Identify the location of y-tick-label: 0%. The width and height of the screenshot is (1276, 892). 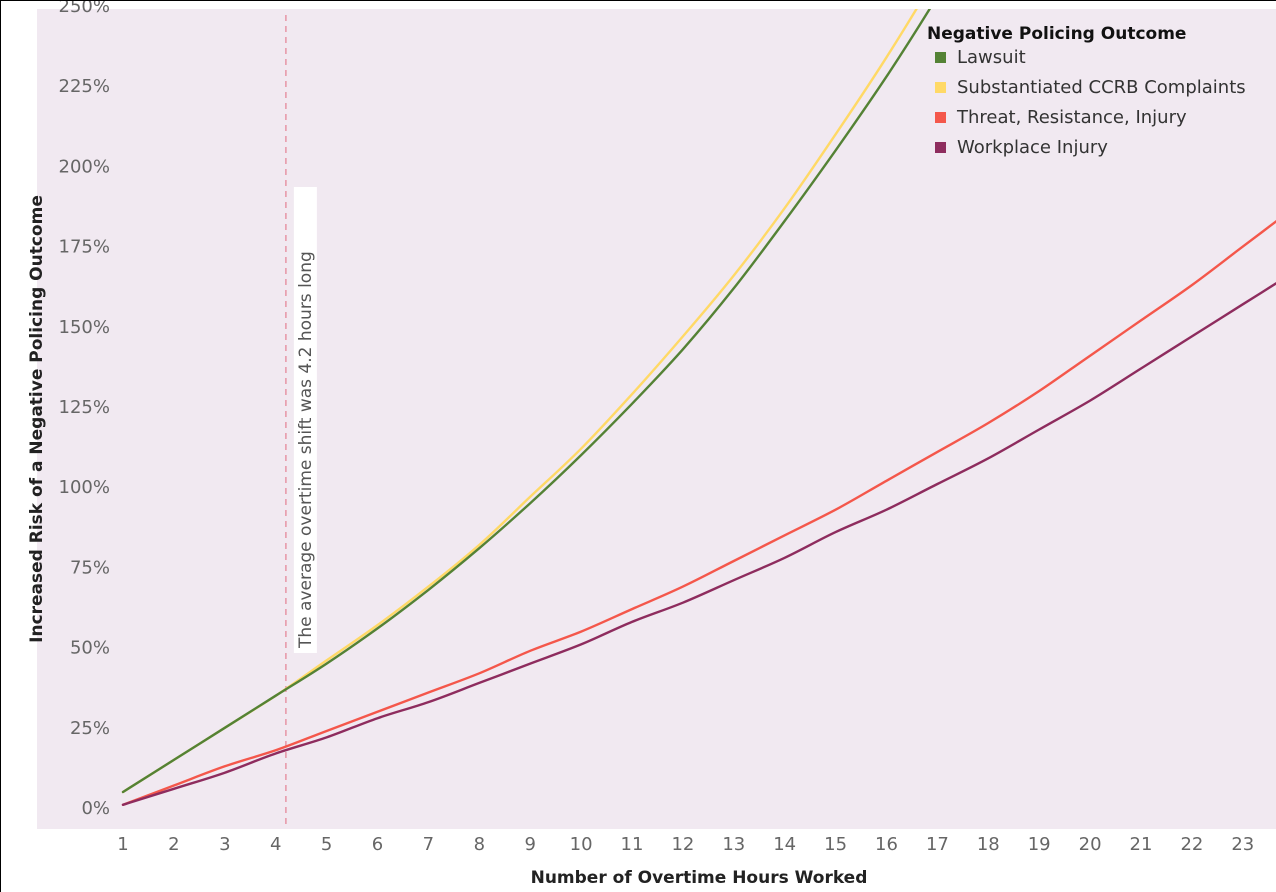
(95, 808).